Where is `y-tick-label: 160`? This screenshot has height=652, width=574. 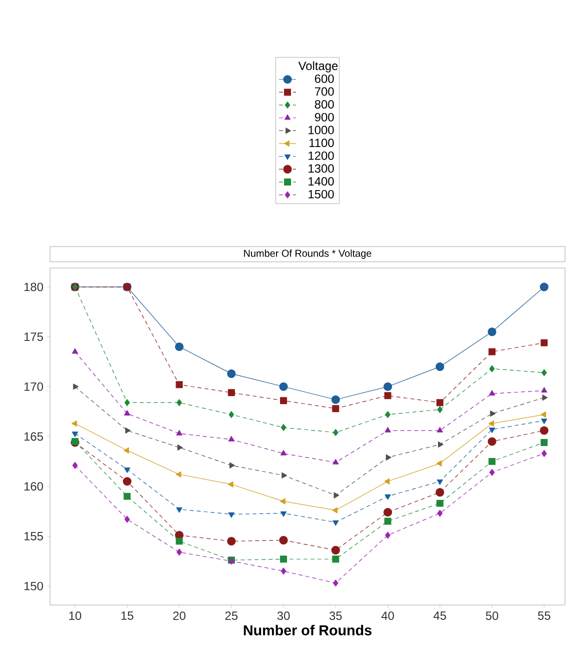
y-tick-label: 160 is located at coordinates (34, 486).